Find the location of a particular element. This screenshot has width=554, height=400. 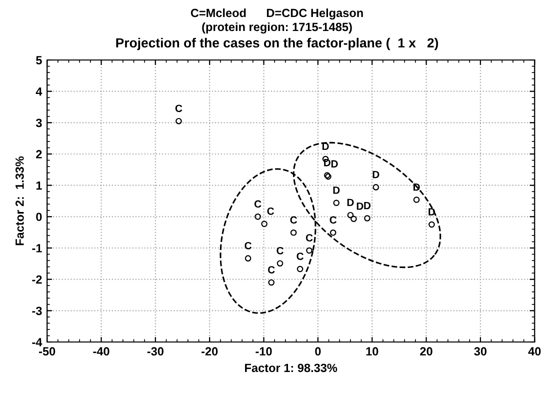

x-tick-label: -50 is located at coordinates (47, 351).